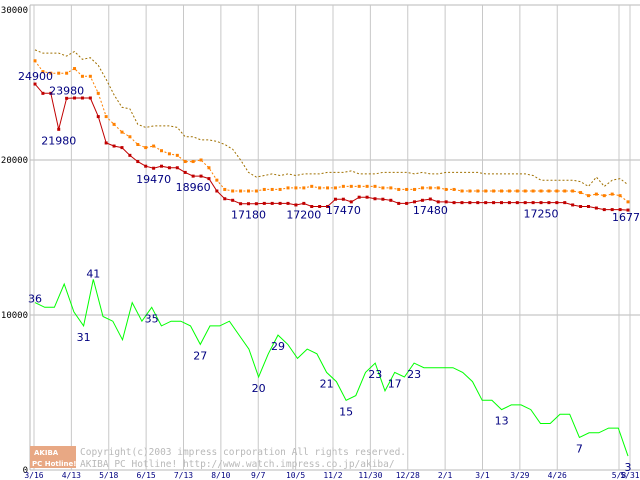 The height and width of the screenshot is (480, 640). I want to click on data-label: 17250, so click(541, 214).